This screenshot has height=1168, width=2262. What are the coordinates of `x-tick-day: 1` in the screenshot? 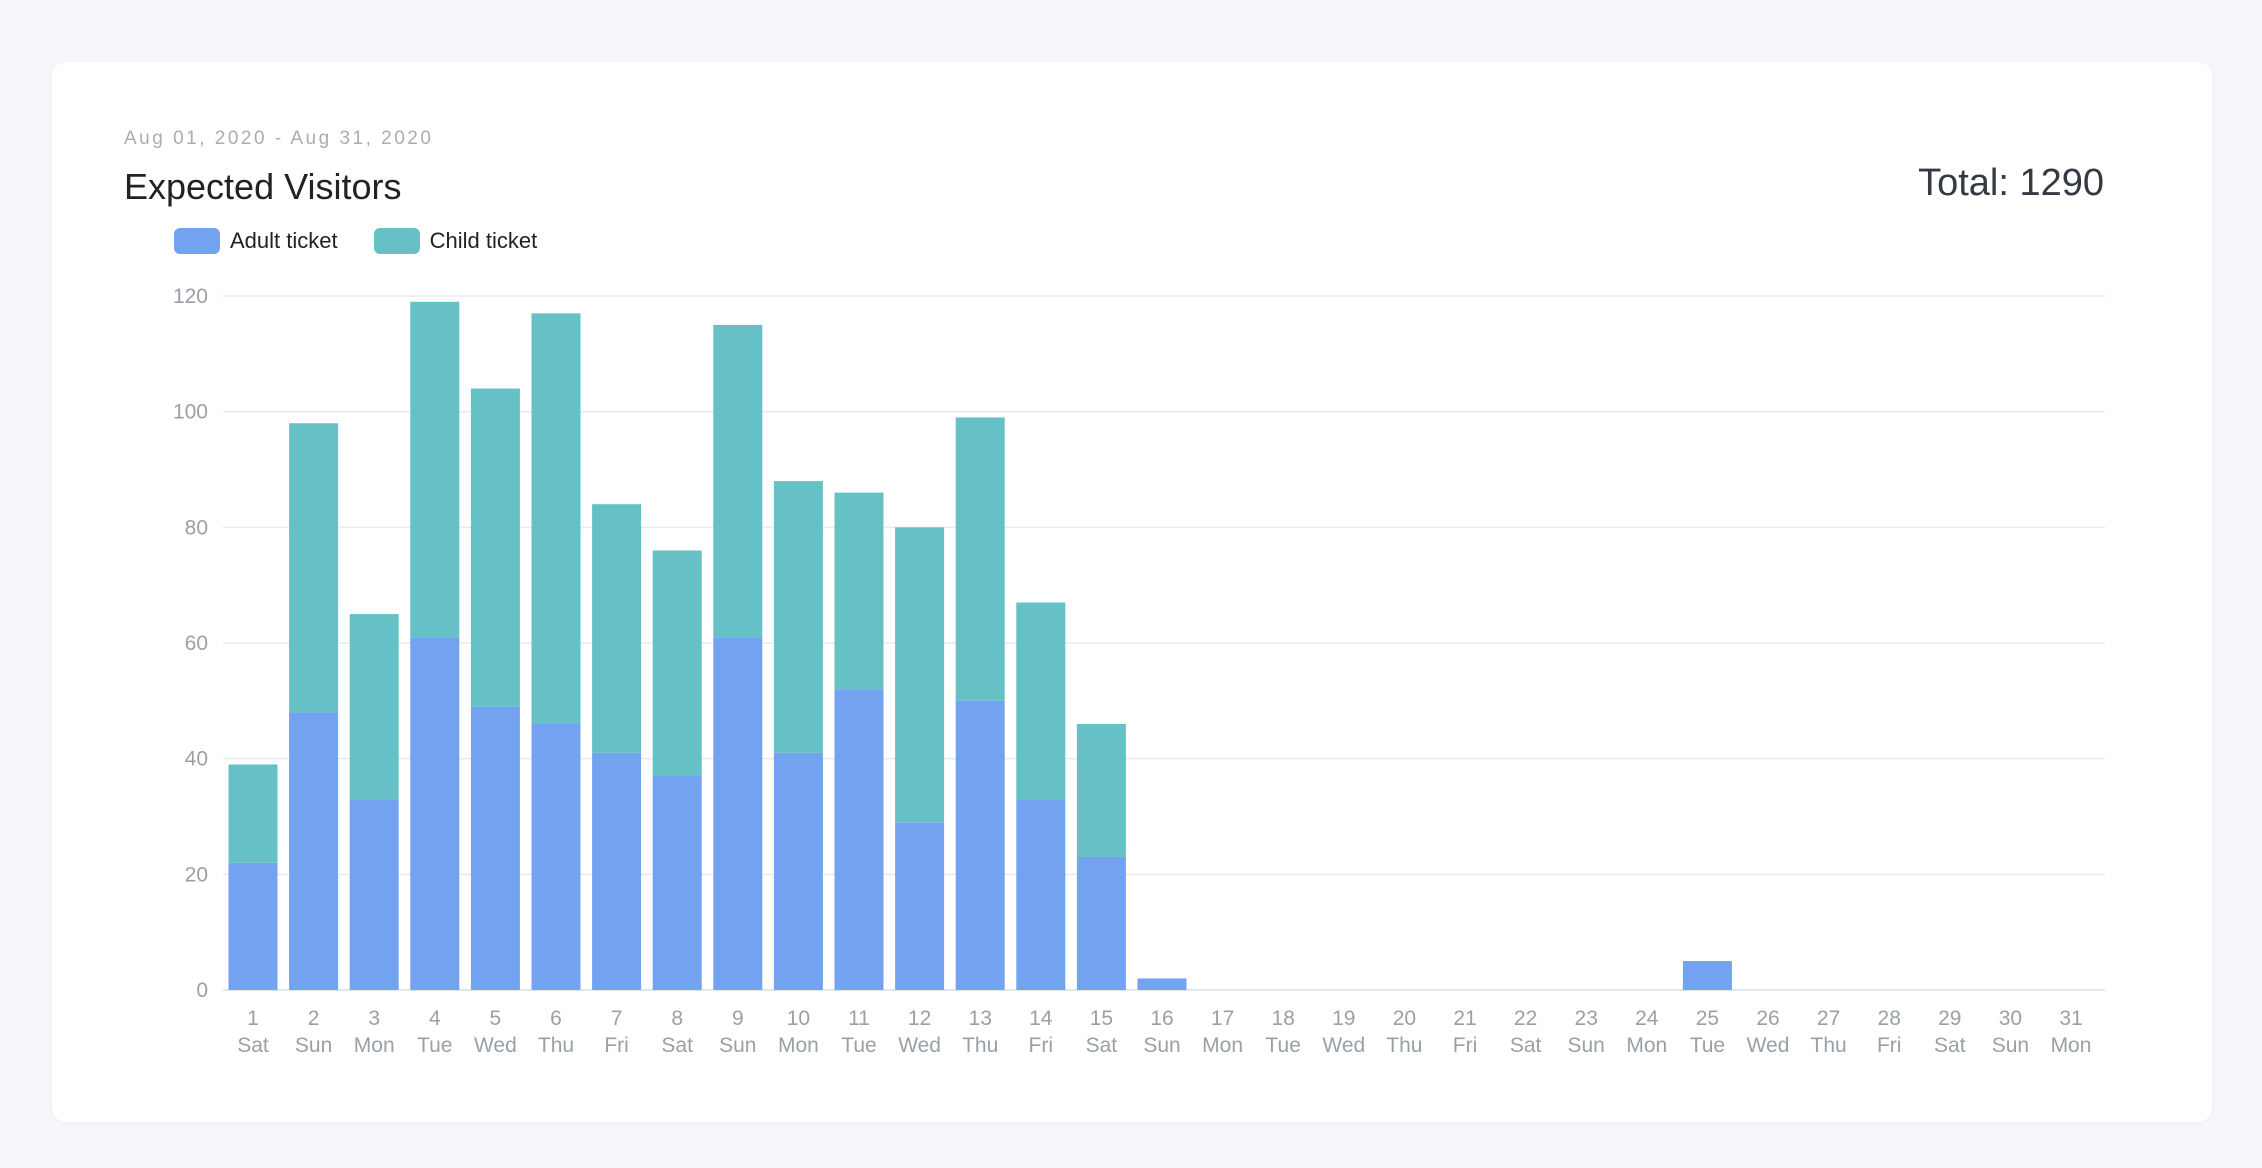 It's located at (253, 1018).